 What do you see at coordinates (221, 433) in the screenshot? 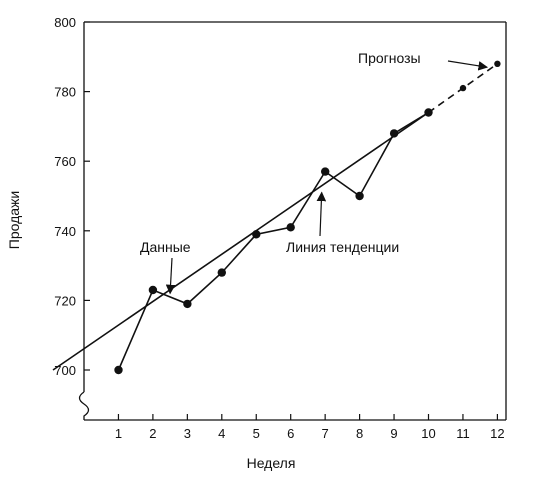
I see `x-tick-label: 4` at bounding box center [221, 433].